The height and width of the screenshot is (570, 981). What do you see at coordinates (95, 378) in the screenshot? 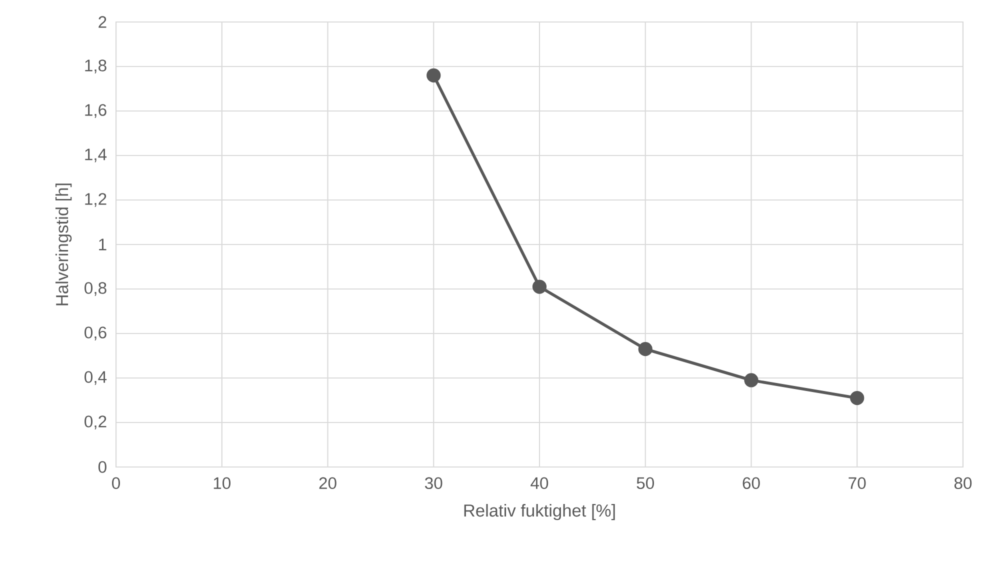
I see `y-tick-label: 0,4` at bounding box center [95, 378].